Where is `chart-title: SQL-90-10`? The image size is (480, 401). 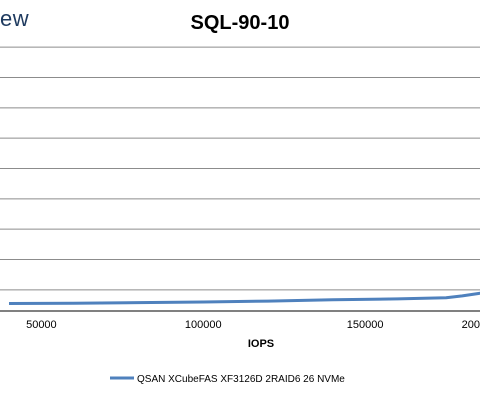
chart-title: SQL-90-10 is located at coordinates (240, 23).